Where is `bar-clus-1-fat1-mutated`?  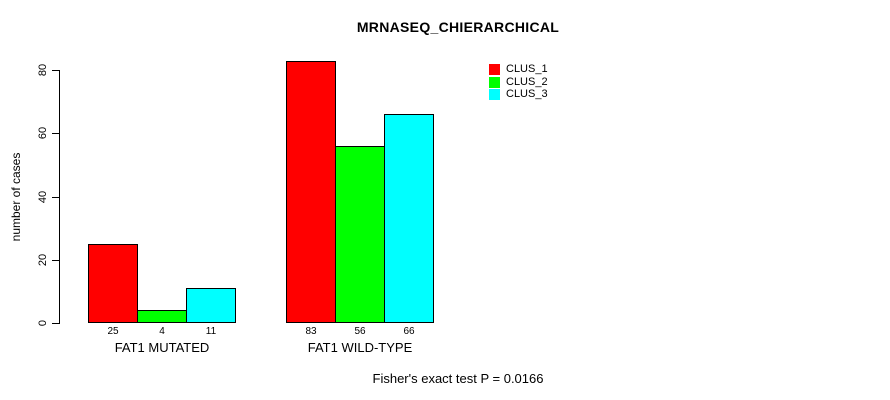
bar-clus-1-fat1-mutated is located at coordinates (113, 283).